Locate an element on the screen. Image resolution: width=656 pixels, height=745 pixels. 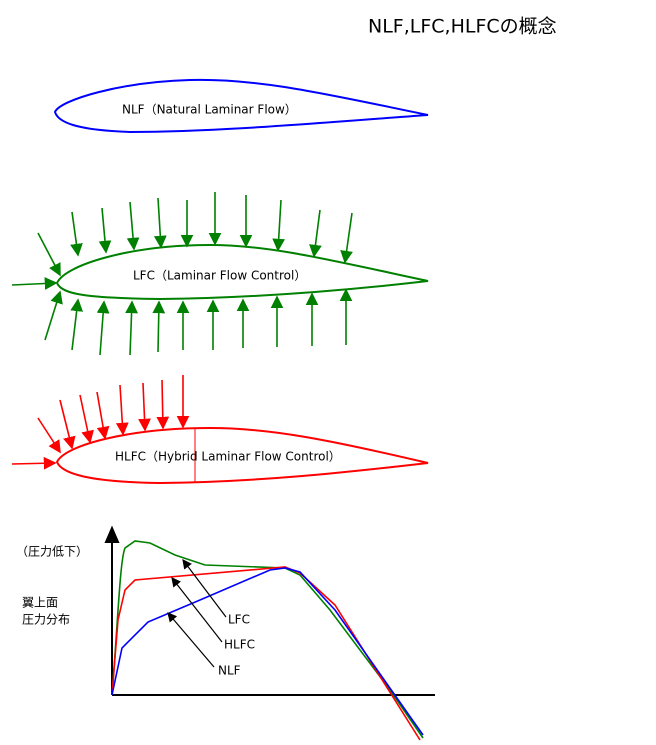
lfc-group is located at coordinates (220, 274).